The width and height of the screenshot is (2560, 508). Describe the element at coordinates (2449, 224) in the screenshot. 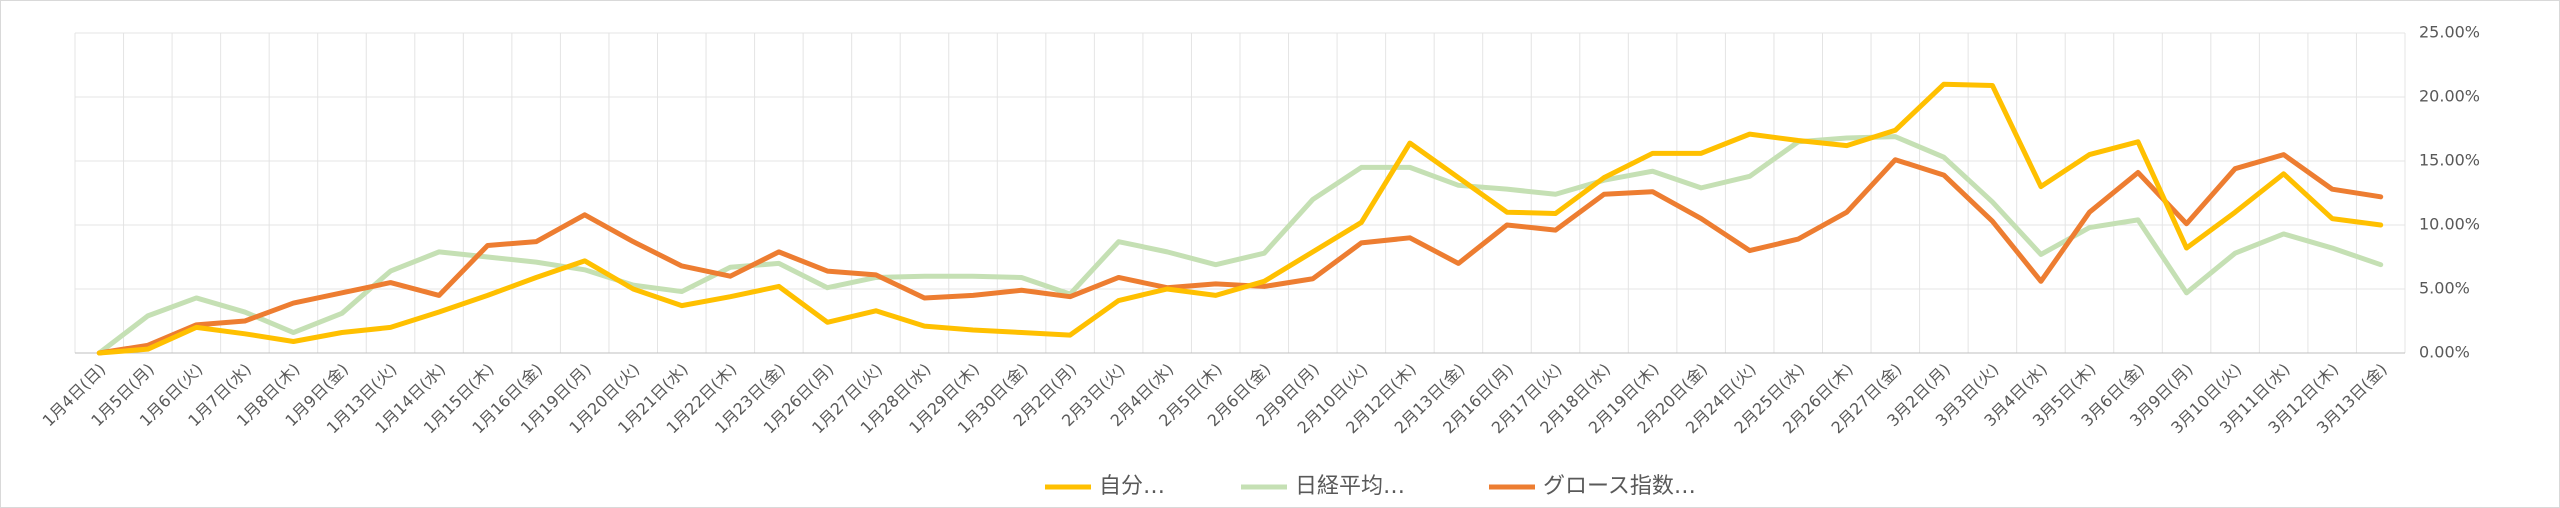

I see `y-tick-label: 10.00%` at that location.